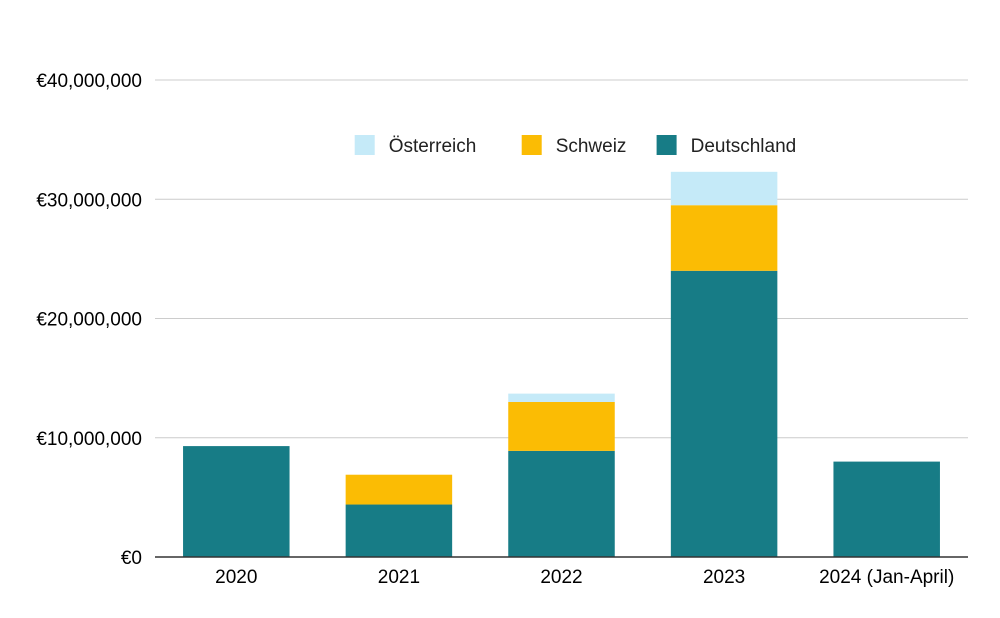 The height and width of the screenshot is (618, 1000). Describe the element at coordinates (236, 577) in the screenshot. I see `x-tick-label: 2020` at that location.